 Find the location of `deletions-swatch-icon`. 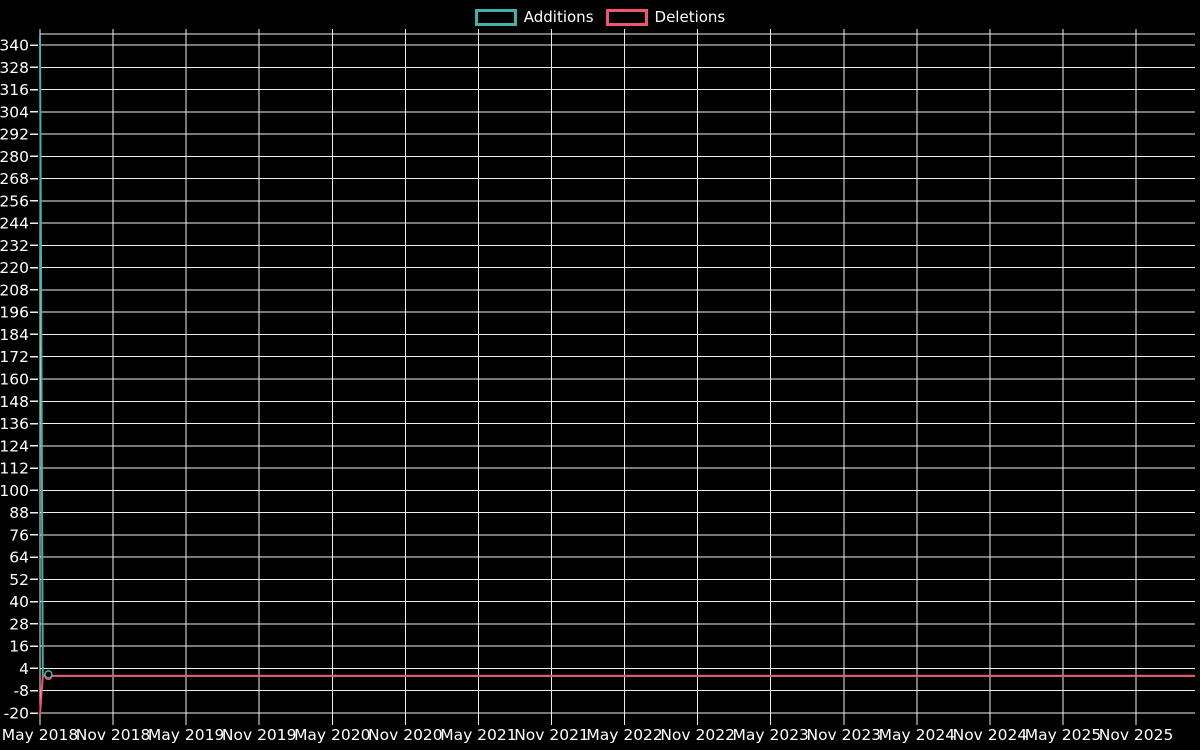

deletions-swatch-icon is located at coordinates (626, 17).